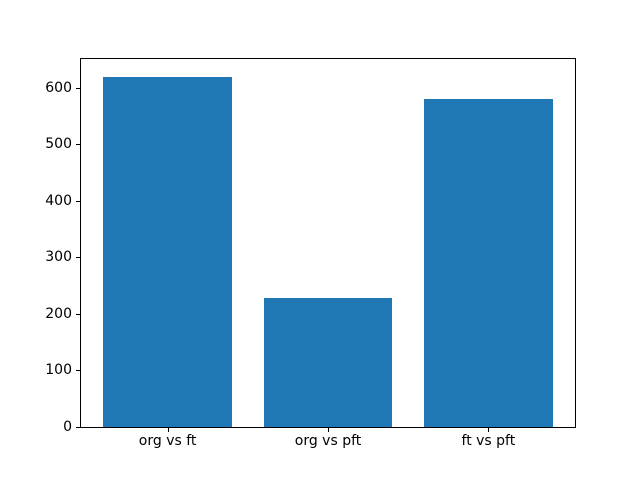 The height and width of the screenshot is (480, 640). What do you see at coordinates (58, 313) in the screenshot?
I see `y-tick-label: 200` at bounding box center [58, 313].